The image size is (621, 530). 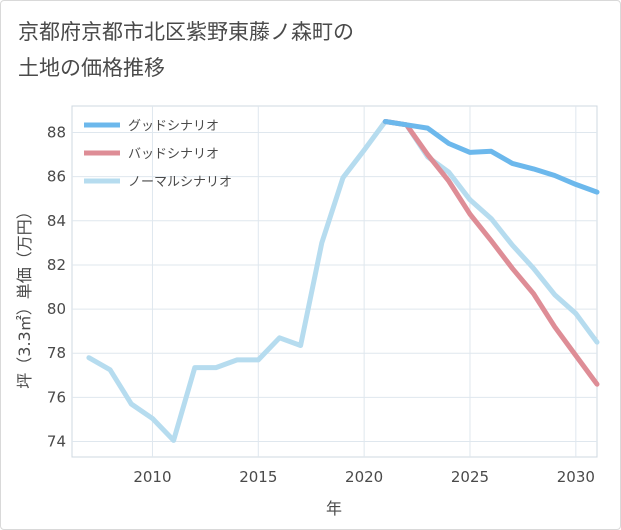 I want to click on y-tick-label: 86, so click(x=56, y=177).